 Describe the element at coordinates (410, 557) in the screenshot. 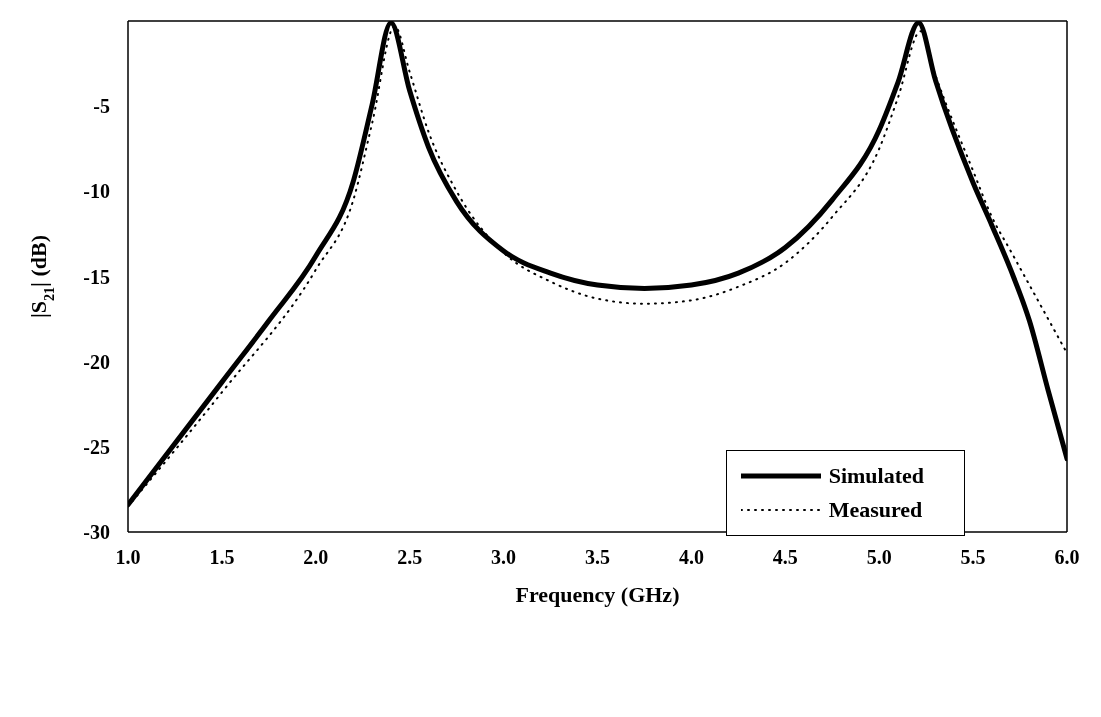

I see `x-tick-label: 2.5` at that location.